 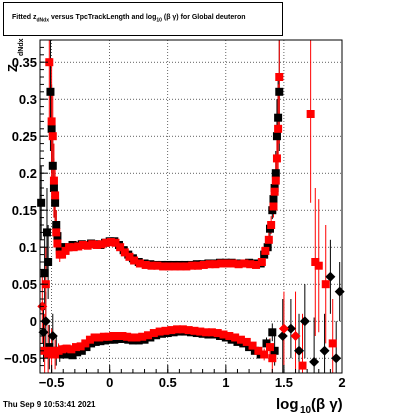 I want to click on y-tick-label: 0.05, so click(x=24, y=284).